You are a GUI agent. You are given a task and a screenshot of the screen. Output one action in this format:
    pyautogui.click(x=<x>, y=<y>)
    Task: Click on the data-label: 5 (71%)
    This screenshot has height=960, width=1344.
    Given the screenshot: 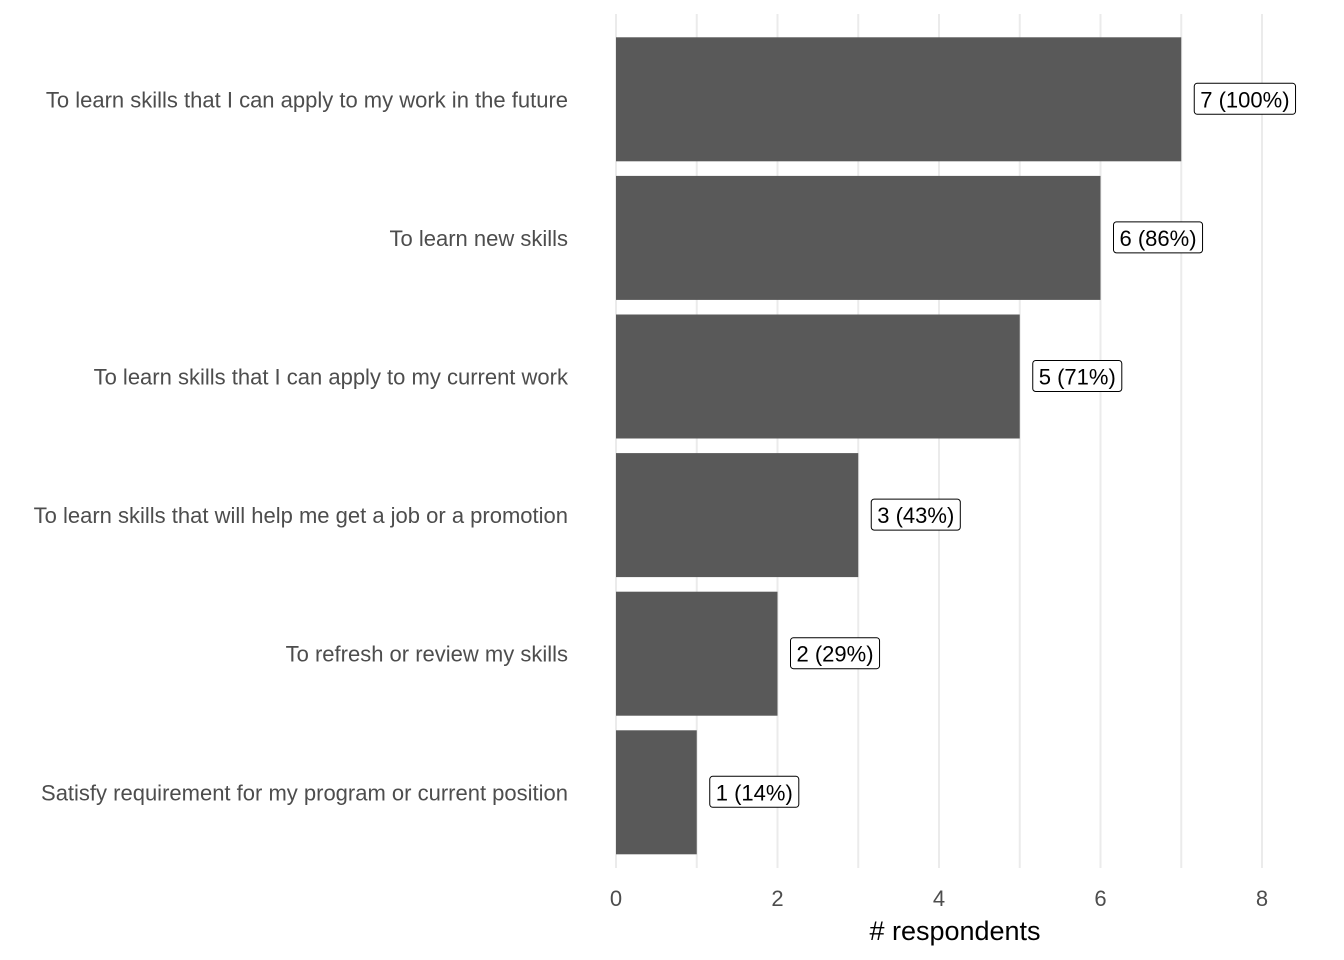 What is the action you would take?
    pyautogui.click(x=1077, y=376)
    